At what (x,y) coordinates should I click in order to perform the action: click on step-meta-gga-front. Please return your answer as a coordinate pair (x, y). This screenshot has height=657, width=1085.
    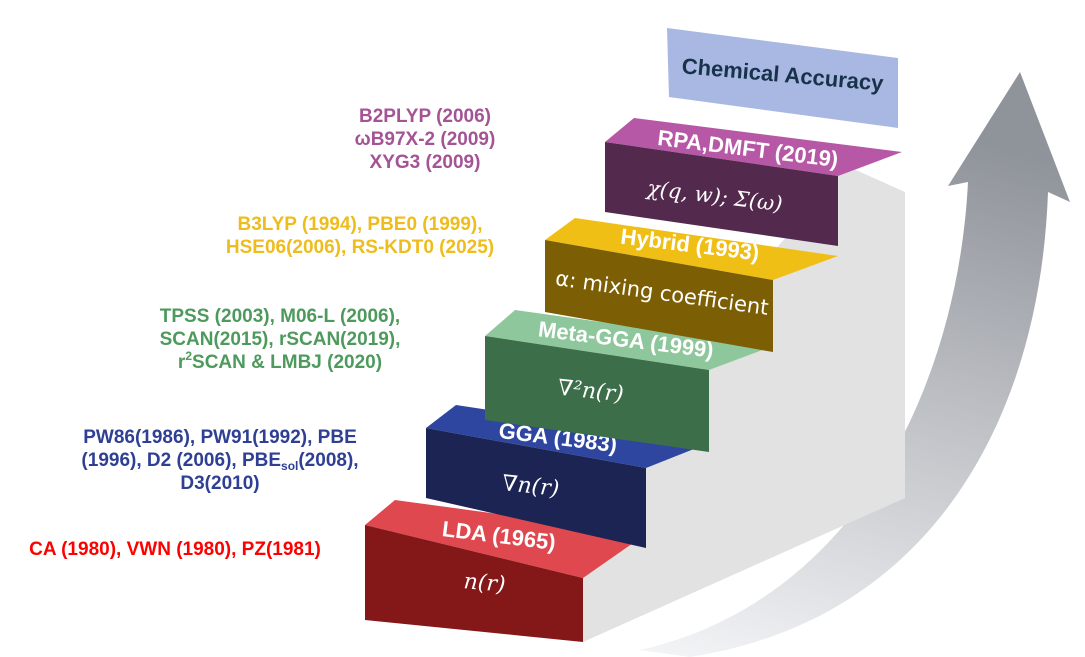
    Looking at the image, I should click on (597, 394).